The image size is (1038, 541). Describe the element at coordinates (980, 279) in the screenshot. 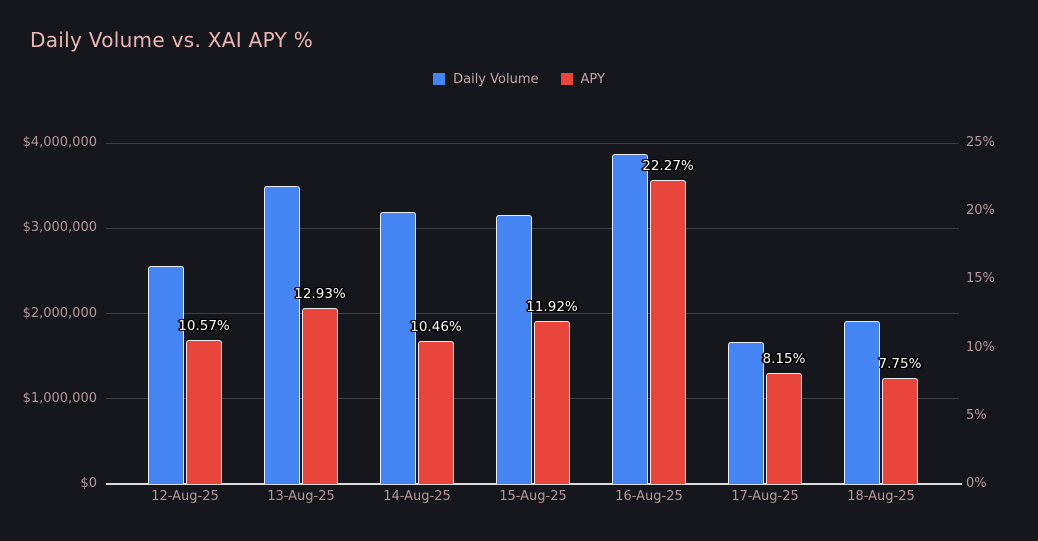

I see `y-axis-right-tick: 15%` at that location.